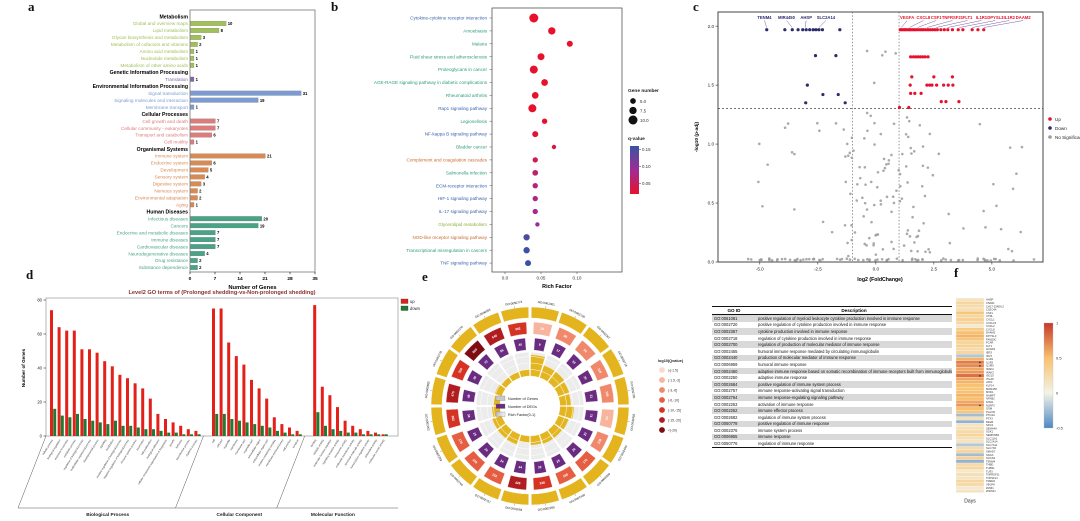 This screenshot has width=1080, height=521. Describe the element at coordinates (427, 422) in the screenshot. I see `svg-text: GO:0002252` at that location.